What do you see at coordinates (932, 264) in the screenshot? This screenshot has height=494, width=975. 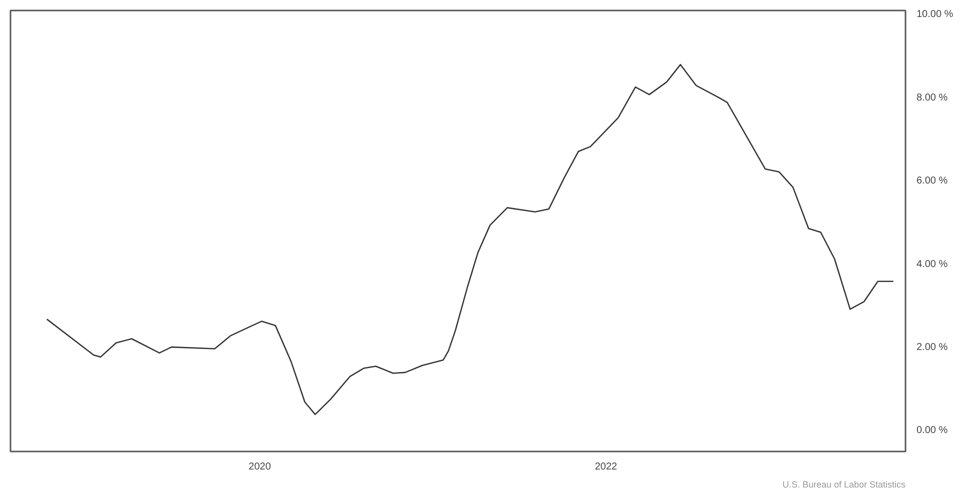 I see `y-tick-label: 4.00 %` at bounding box center [932, 264].